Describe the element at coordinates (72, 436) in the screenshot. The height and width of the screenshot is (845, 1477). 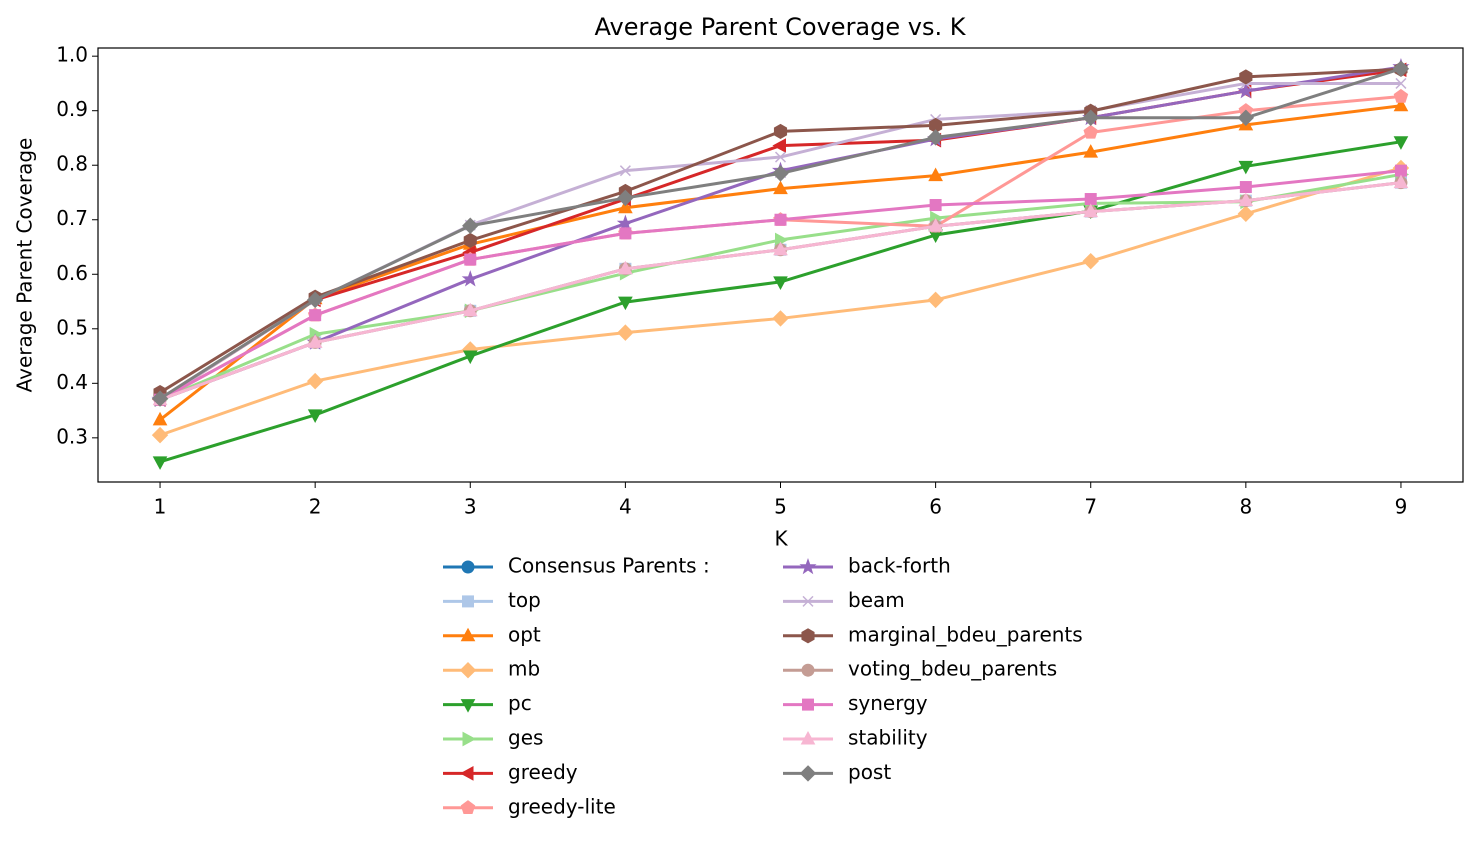
I see `y-tick-label: 0.3` at that location.